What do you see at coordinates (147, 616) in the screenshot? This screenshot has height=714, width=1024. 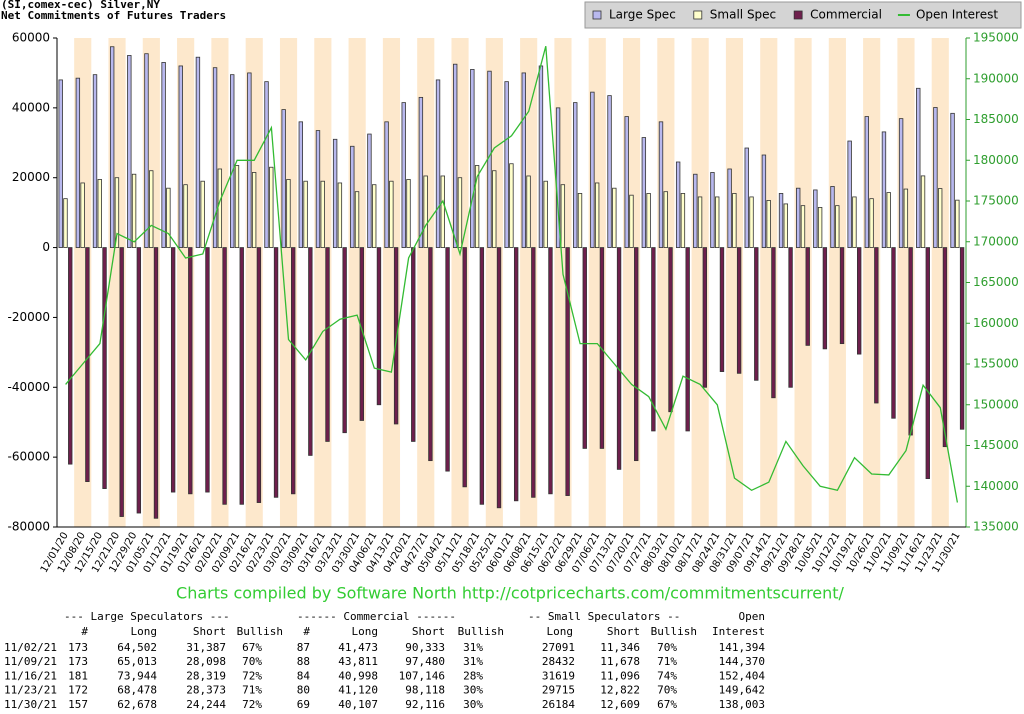 I see `table-group-header: --- Large Speculators ---` at bounding box center [147, 616].